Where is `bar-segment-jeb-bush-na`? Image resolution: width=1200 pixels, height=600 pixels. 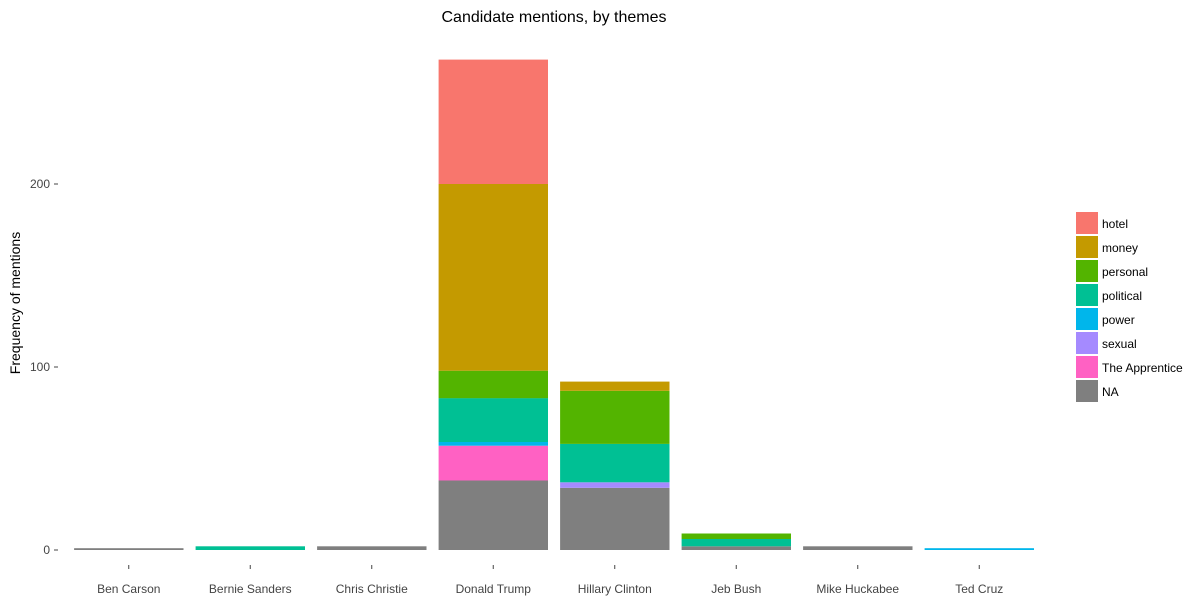
bar-segment-jeb-bush-na is located at coordinates (736, 548).